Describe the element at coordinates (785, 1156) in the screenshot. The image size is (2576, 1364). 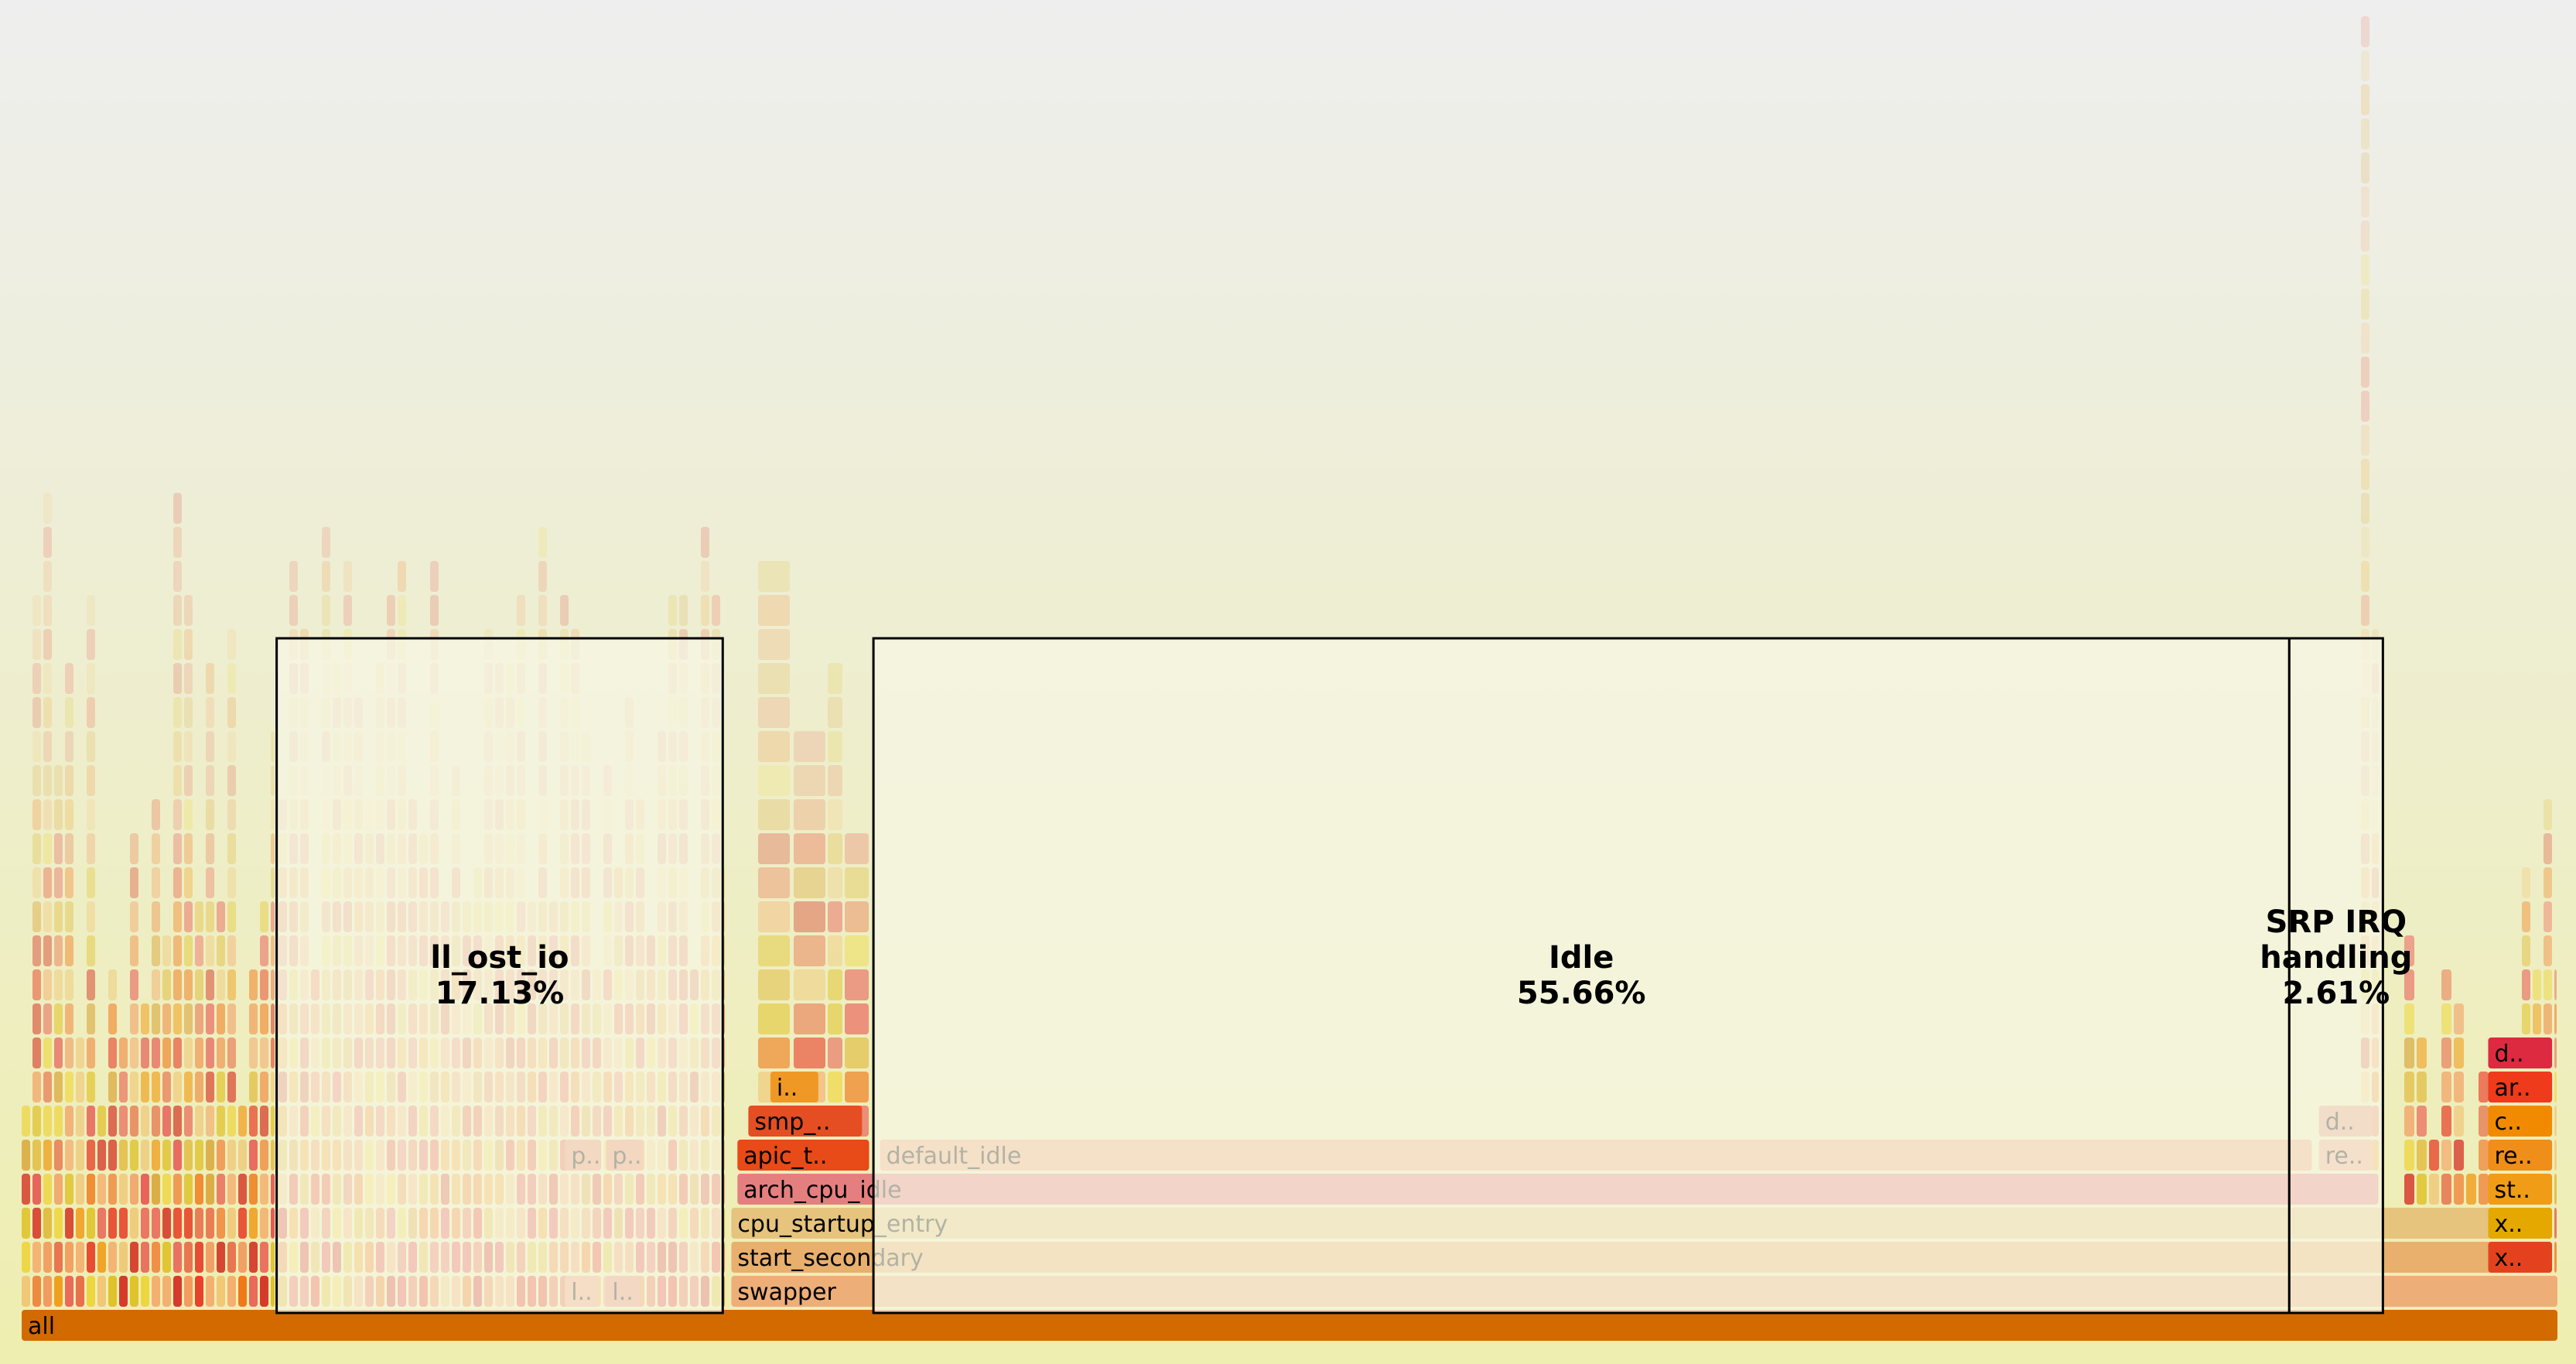
I see `frame-label: apic_t..` at that location.